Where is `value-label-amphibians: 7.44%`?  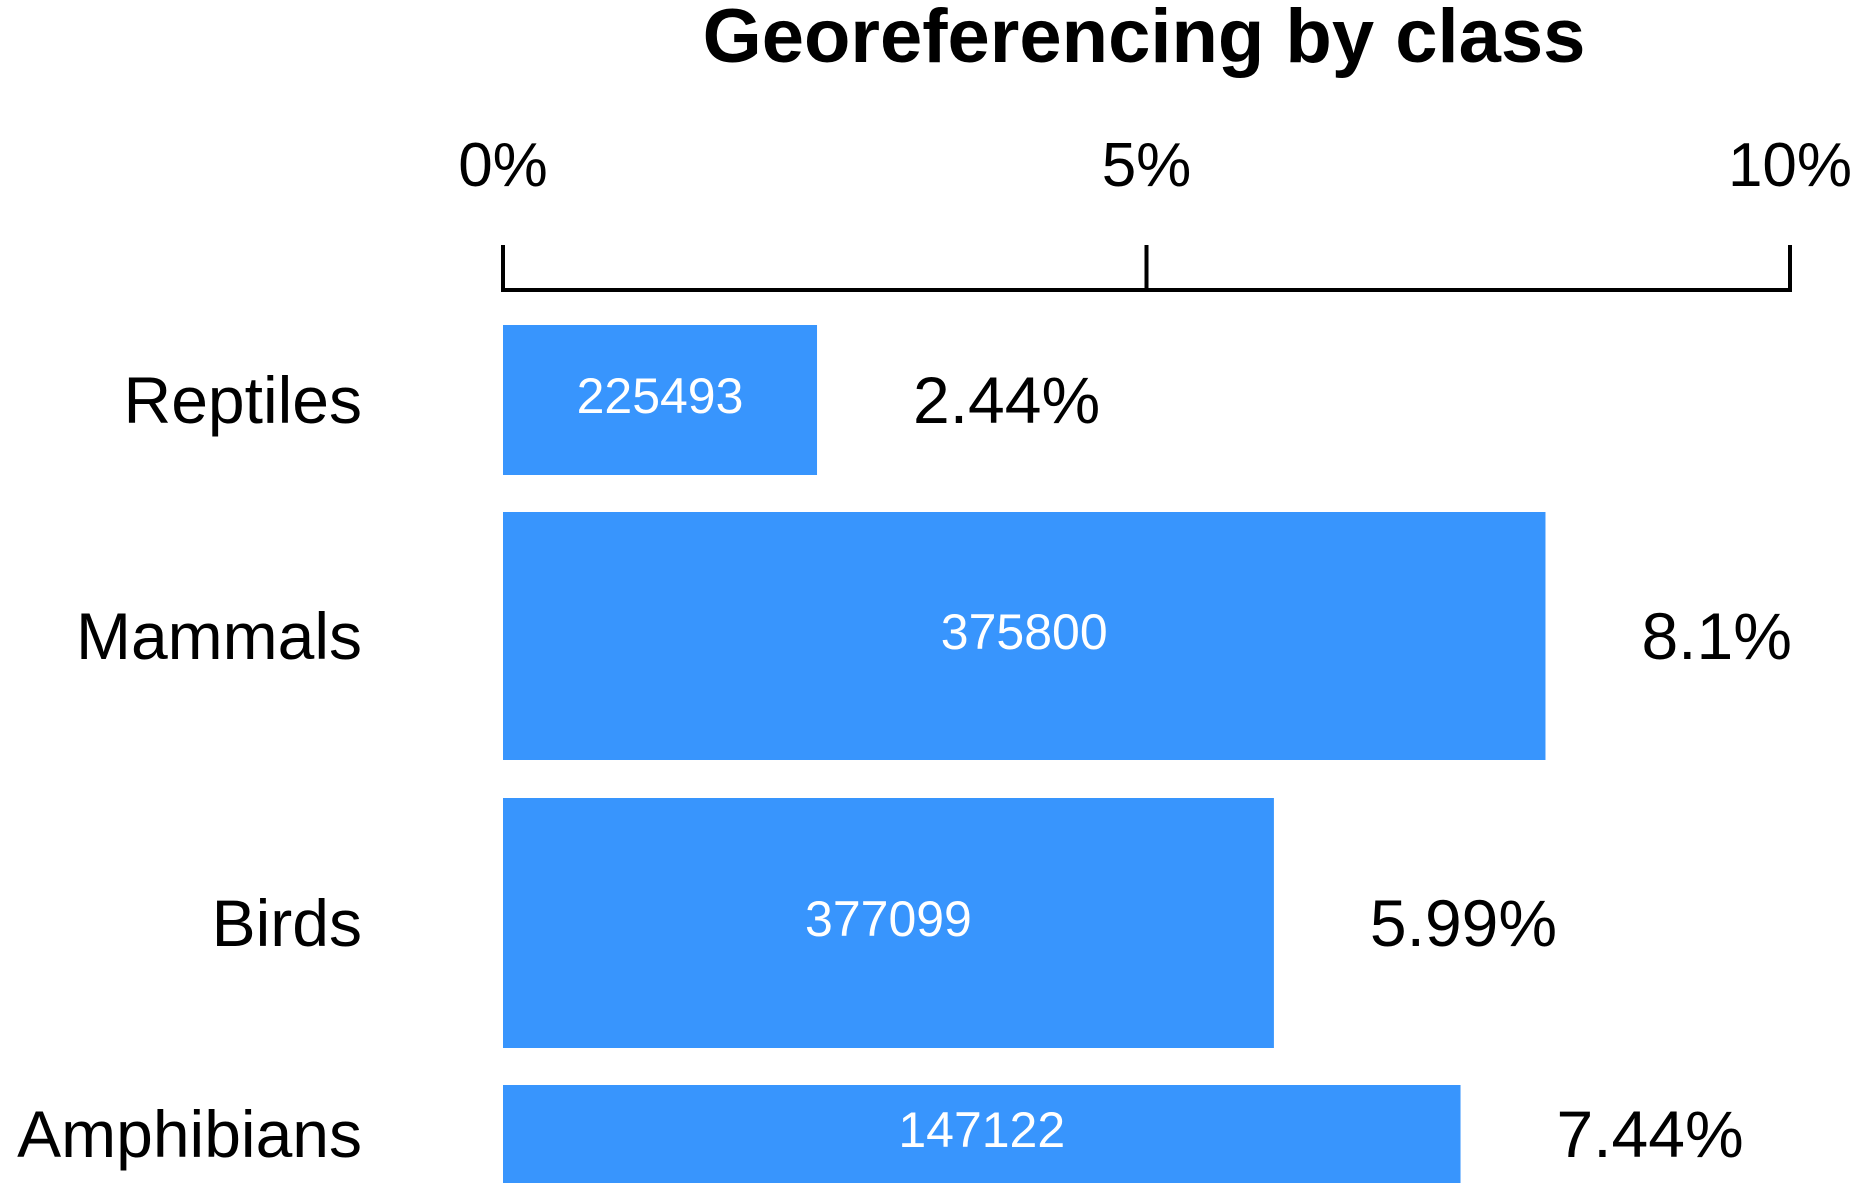
value-label-amphibians: 7.44% is located at coordinates (1650, 1134).